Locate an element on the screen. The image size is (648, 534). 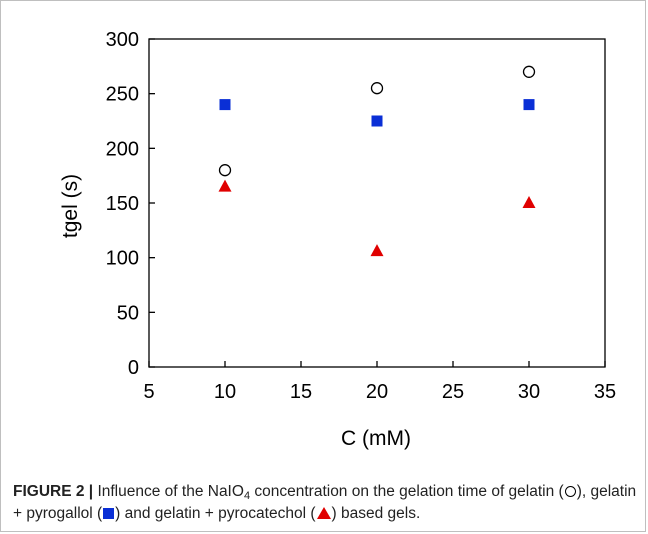
caption-text-part-1: Influence of the NaIO is located at coordinates (168, 491).